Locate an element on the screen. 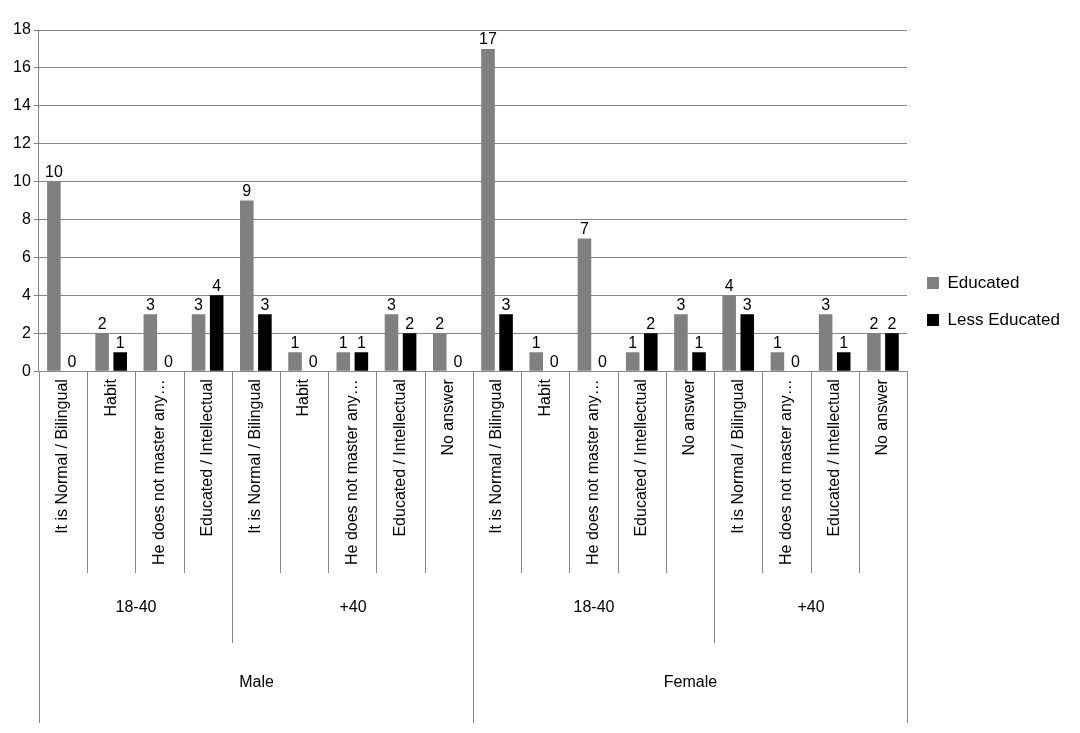 This screenshot has height=733, width=1080. text: Female is located at coordinates (690, 682).